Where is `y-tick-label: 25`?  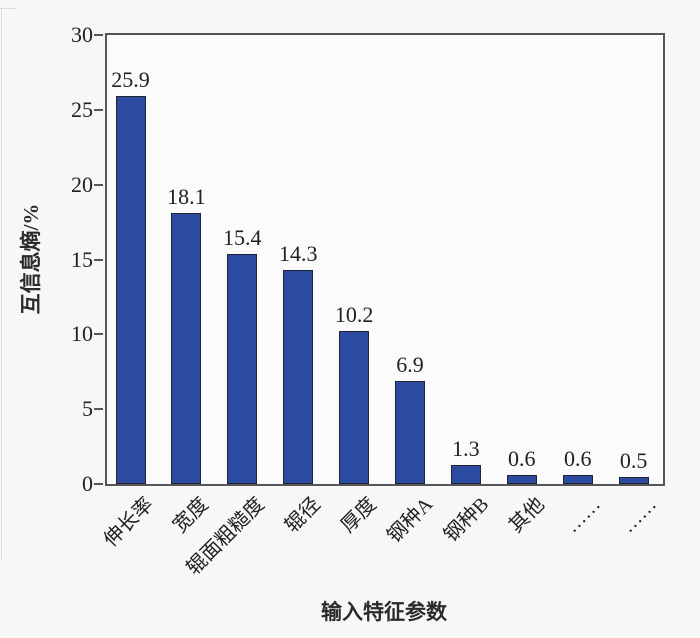 y-tick-label: 25 is located at coordinates (82, 109).